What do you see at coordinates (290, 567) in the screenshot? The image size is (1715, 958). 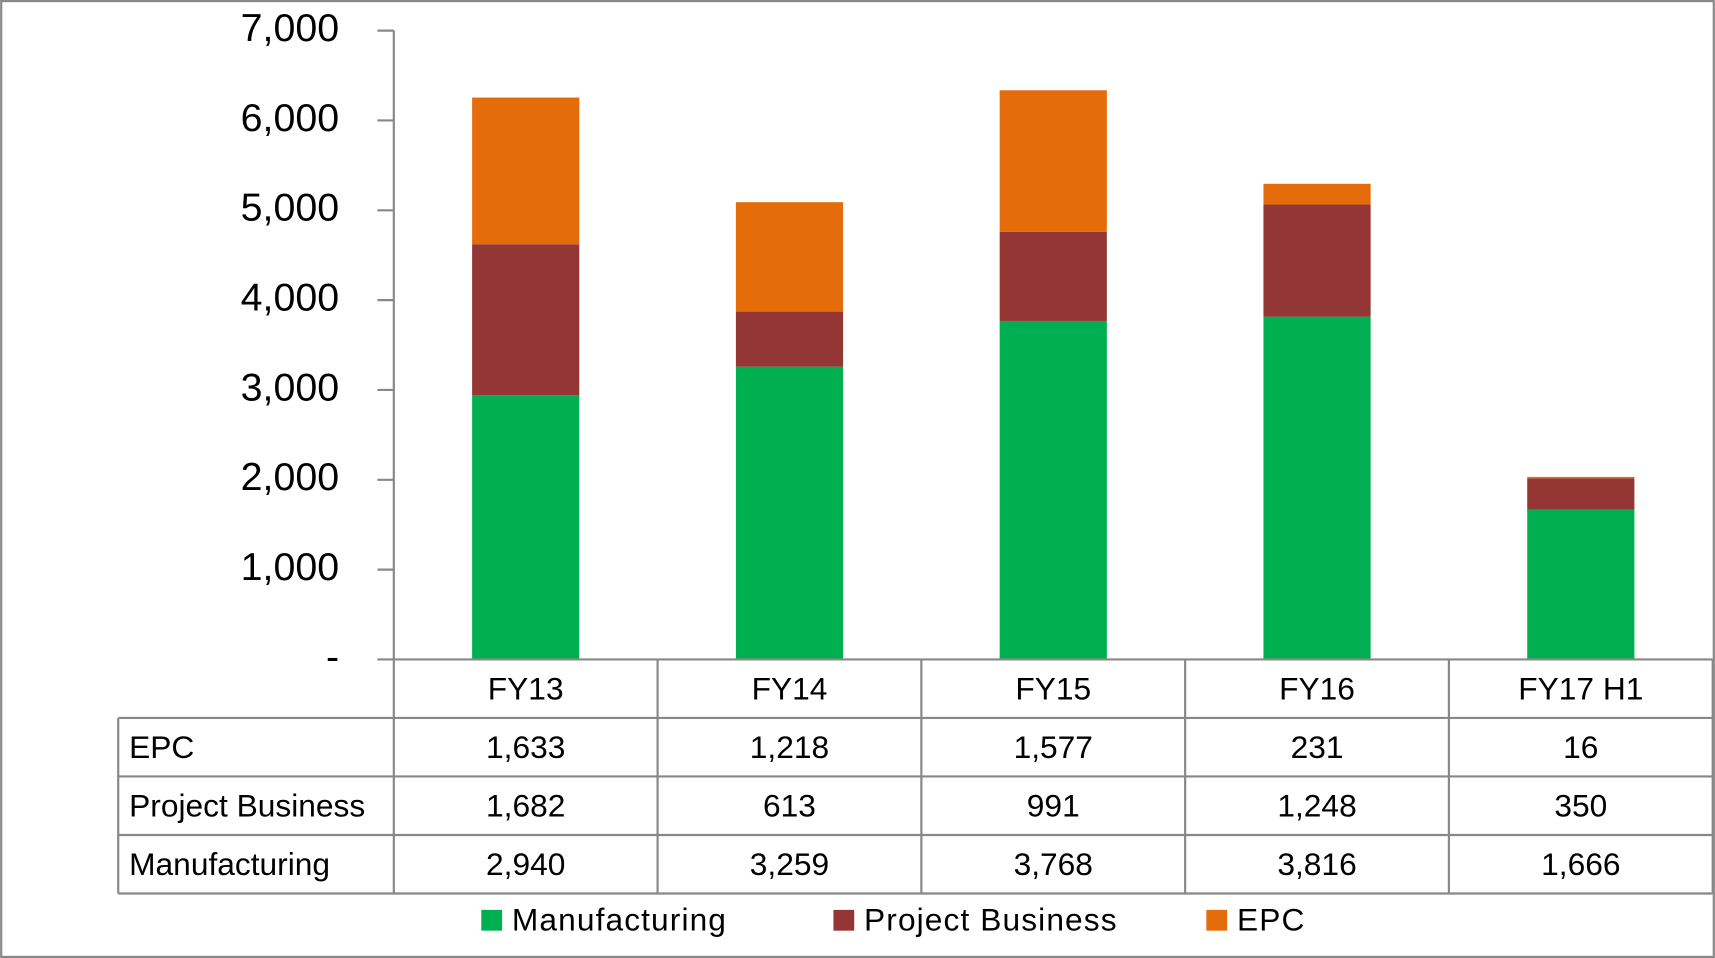 I see `y-tick-label: 1,000` at bounding box center [290, 567].